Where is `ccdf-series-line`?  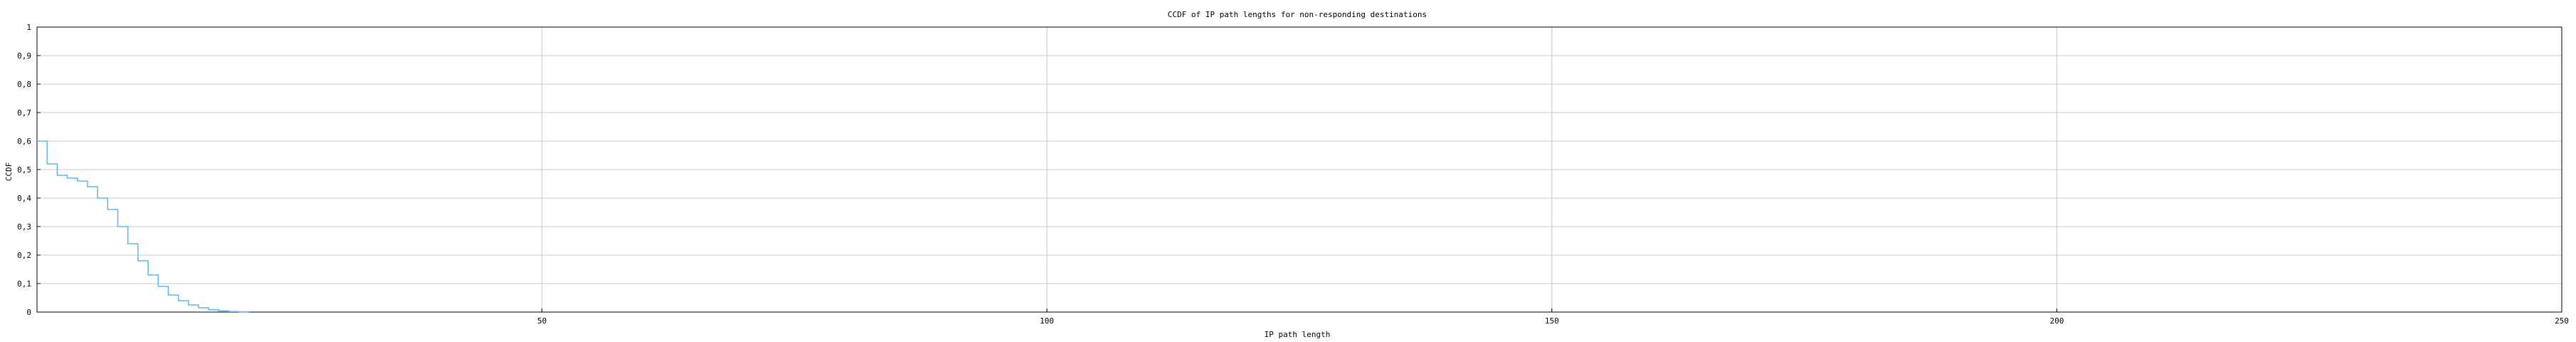
ccdf-series-line is located at coordinates (143, 226).